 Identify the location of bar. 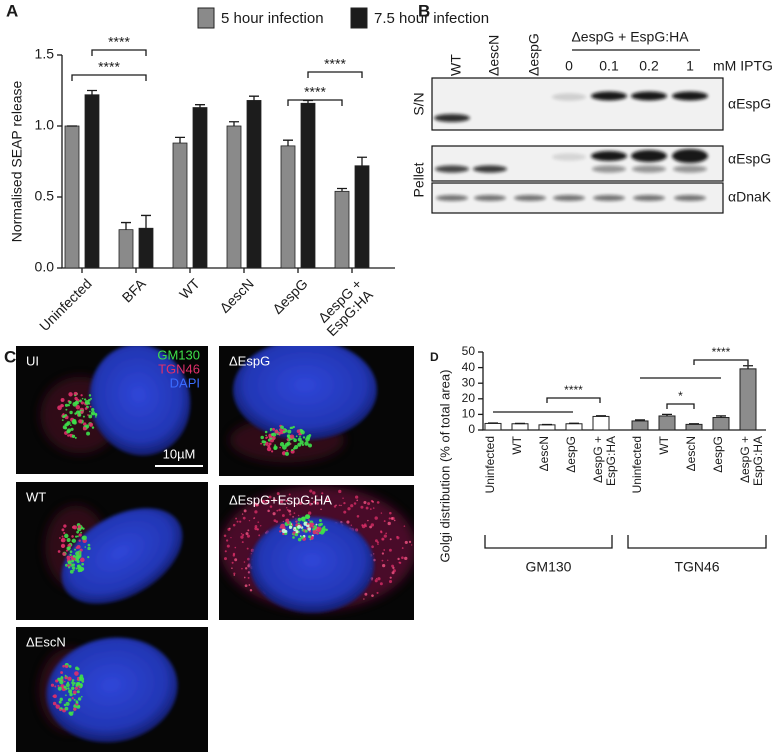
(72, 197).